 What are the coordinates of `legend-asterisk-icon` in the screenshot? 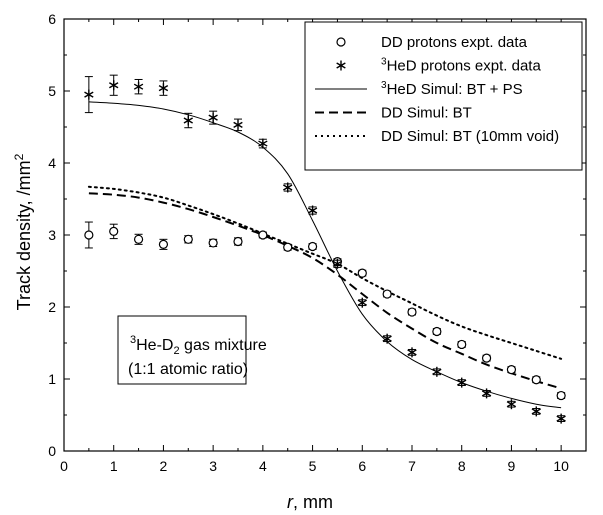 It's located at (341, 65).